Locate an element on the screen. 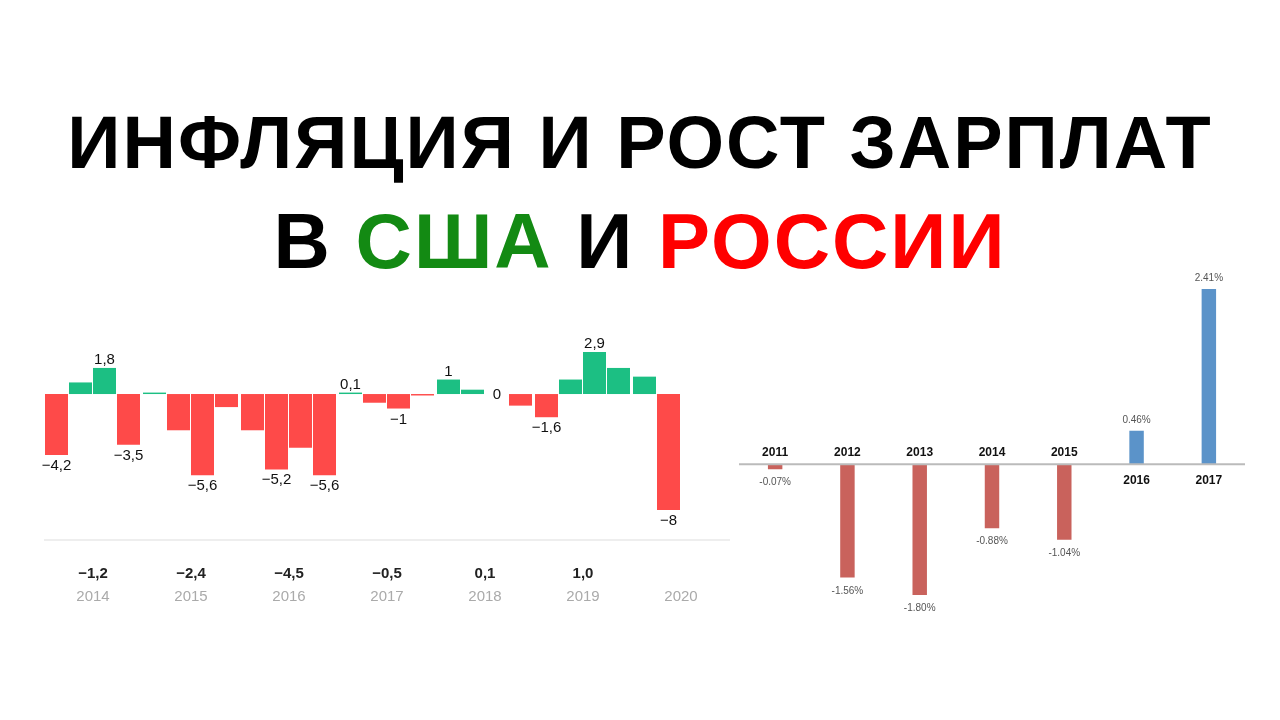 Image resolution: width=1280 pixels, height=720 pixels. data-label: -1.56% is located at coordinates (847, 590).